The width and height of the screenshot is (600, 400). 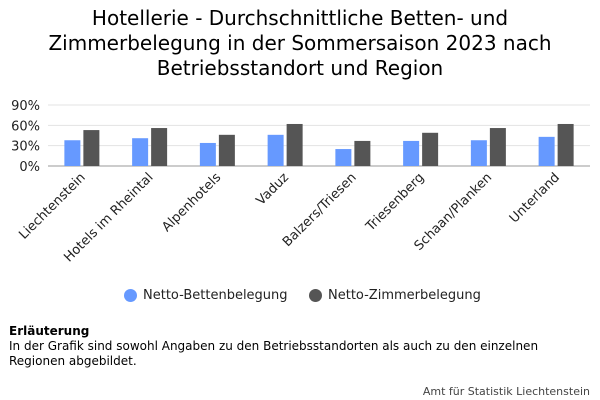 I want to click on legend-marker-betten, so click(x=130, y=295).